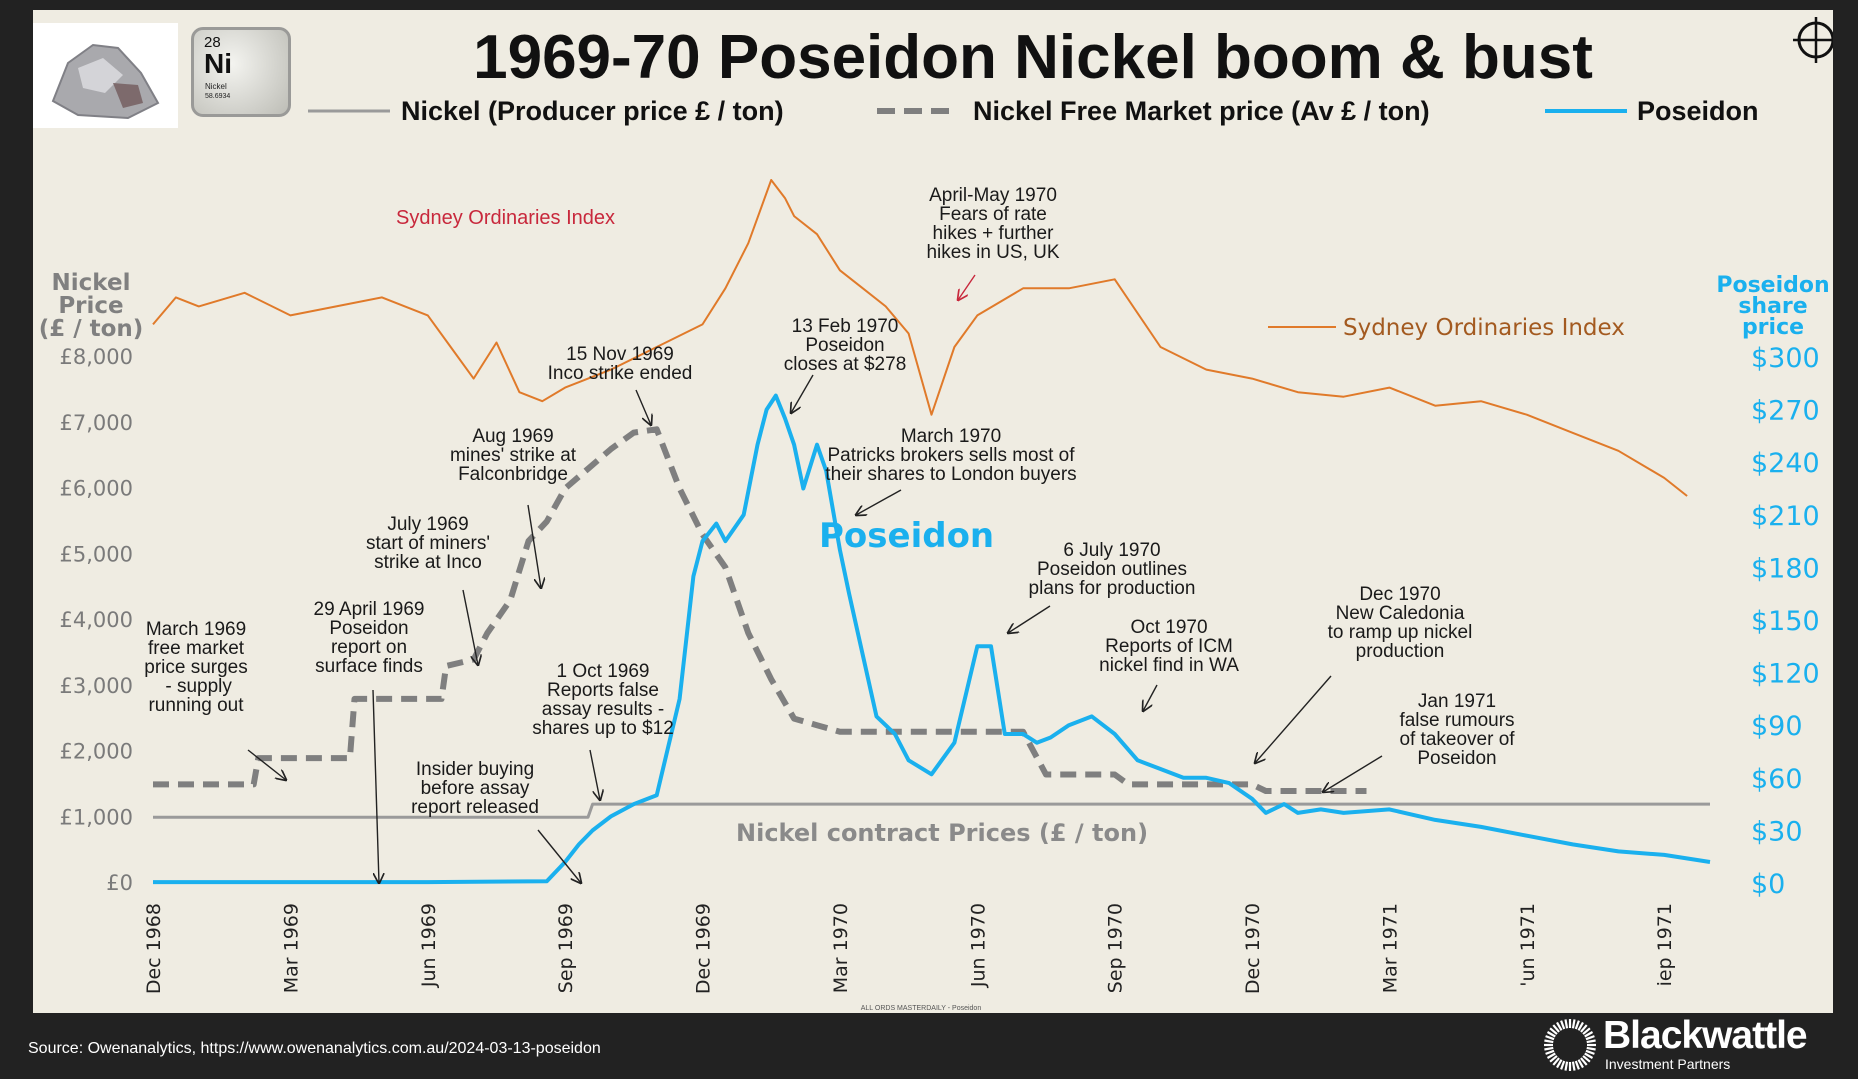 This screenshot has width=1858, height=1079. I want to click on y-left-tick-label: £0, so click(119, 883).